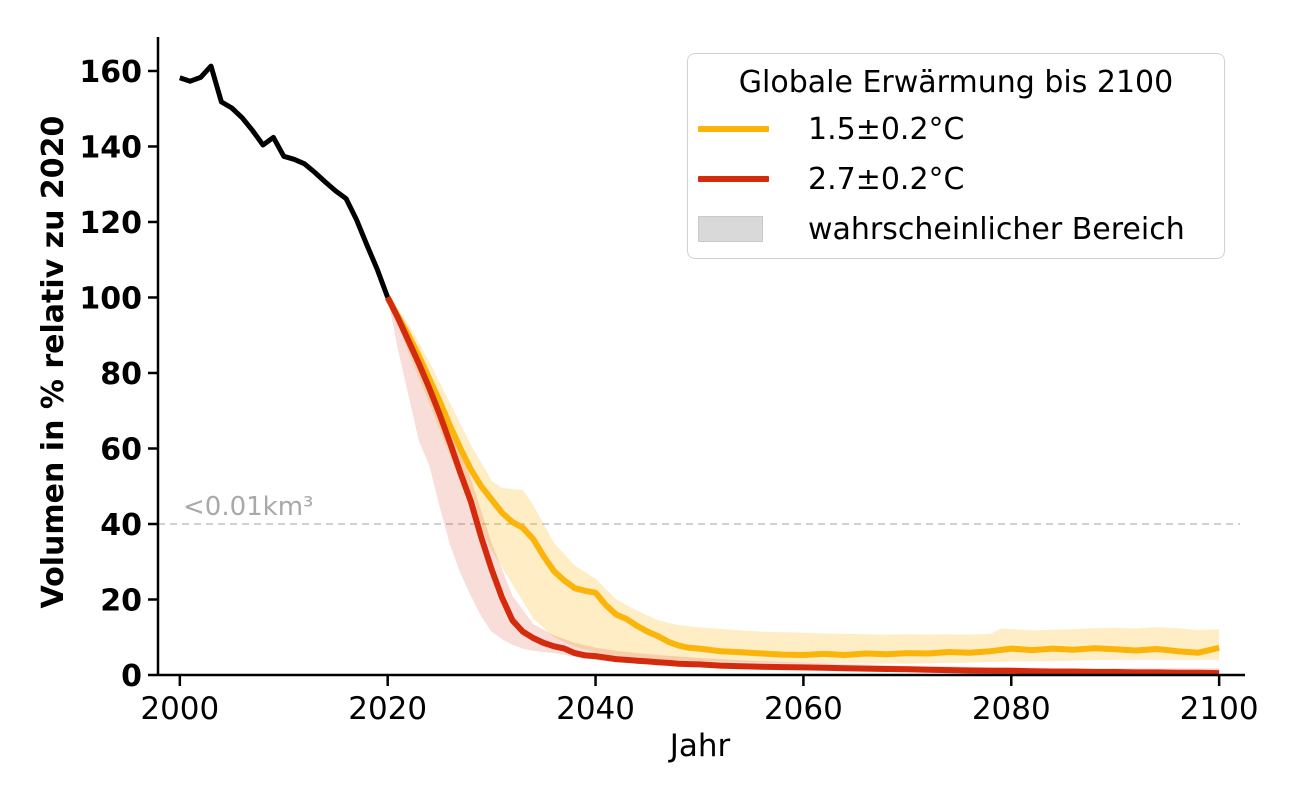 This screenshot has width=1300, height=800. What do you see at coordinates (121, 449) in the screenshot?
I see `y-tick-label: 60` at bounding box center [121, 449].